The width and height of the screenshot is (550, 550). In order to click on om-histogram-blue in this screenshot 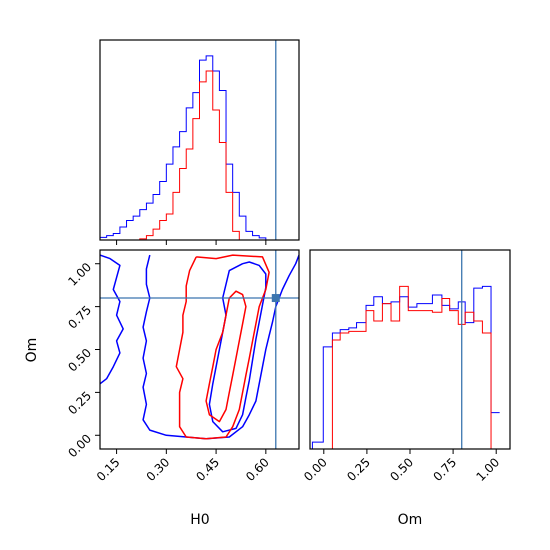, I will do `click(405, 367)`.